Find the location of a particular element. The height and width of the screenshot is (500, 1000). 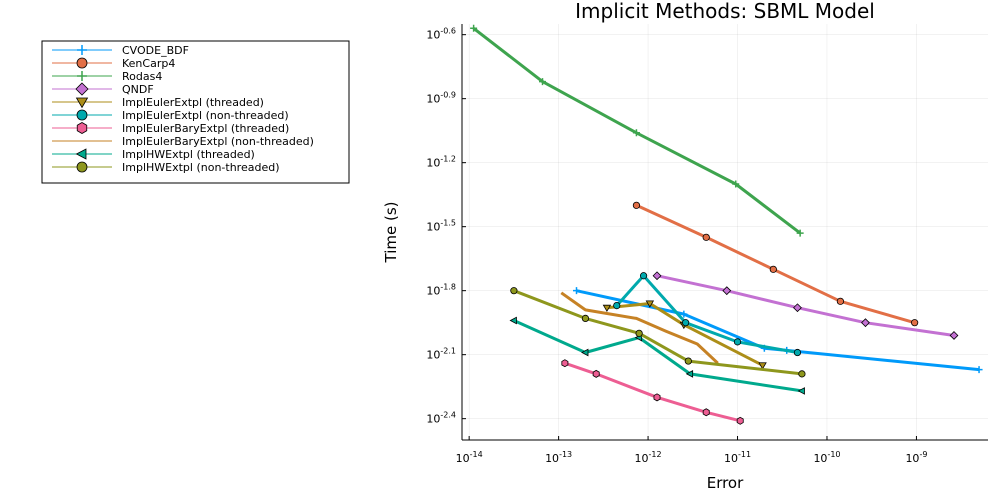

legend-entry: ImplEulerExtpl (non-threaded) is located at coordinates (170, 115).